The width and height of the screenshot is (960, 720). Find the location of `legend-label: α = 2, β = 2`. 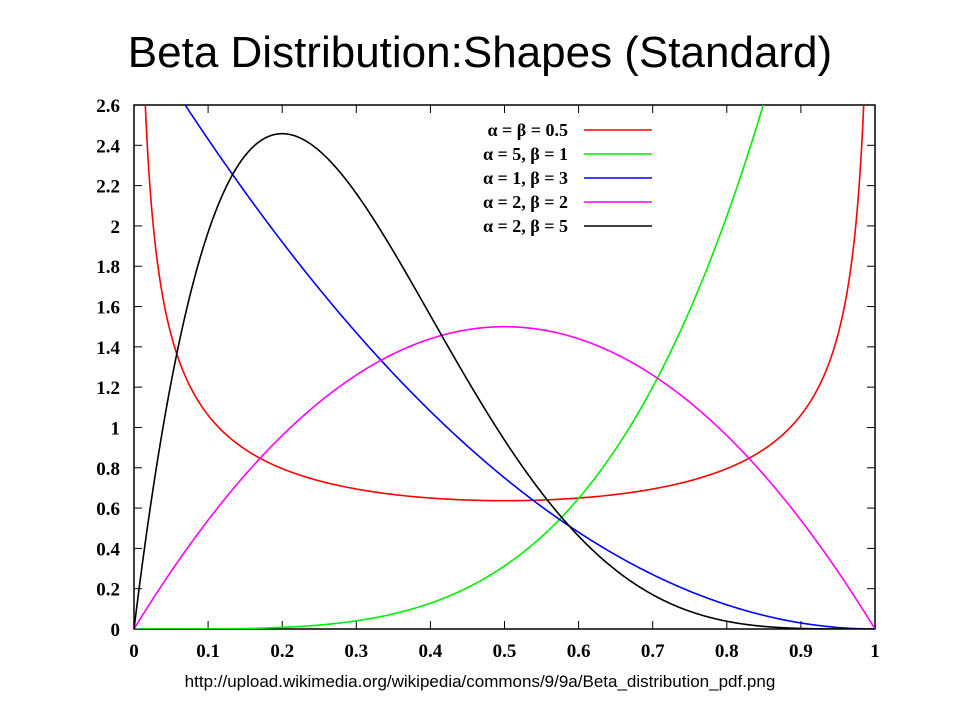

legend-label: α = 2, β = 2 is located at coordinates (525, 202).